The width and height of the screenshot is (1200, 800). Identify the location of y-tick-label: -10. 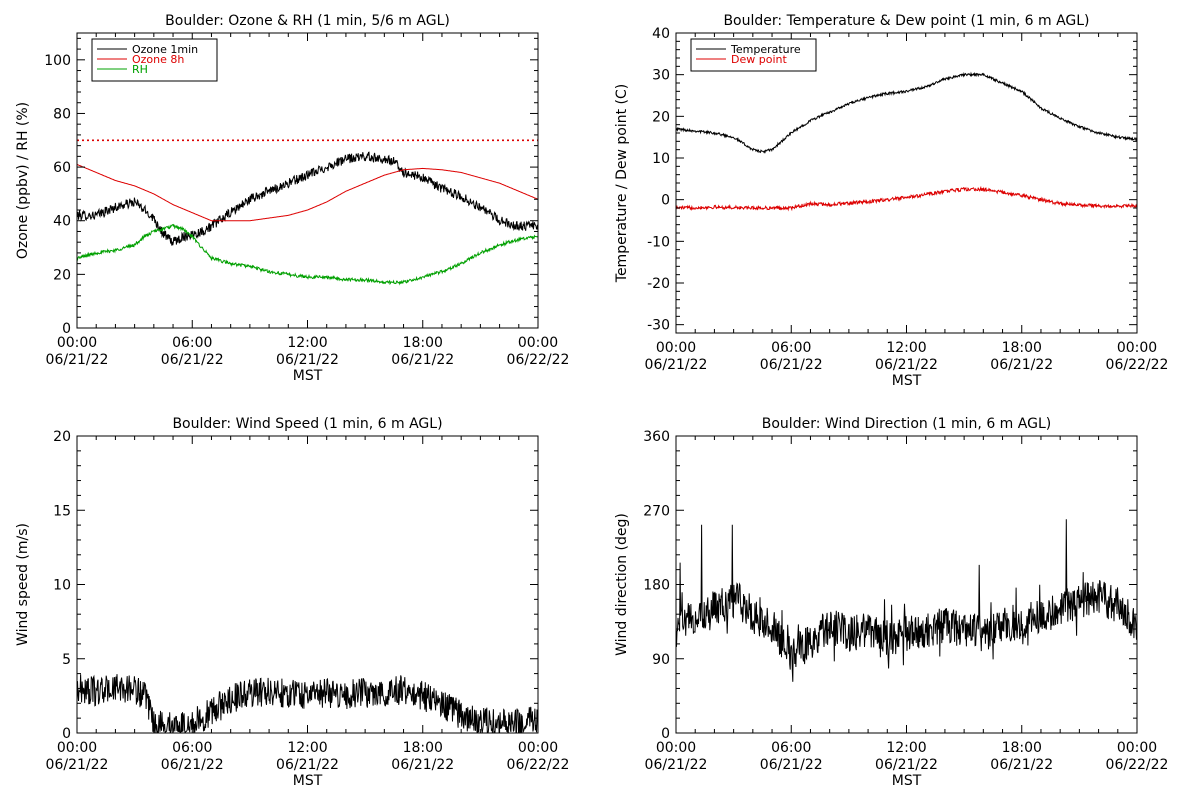
(658, 242).